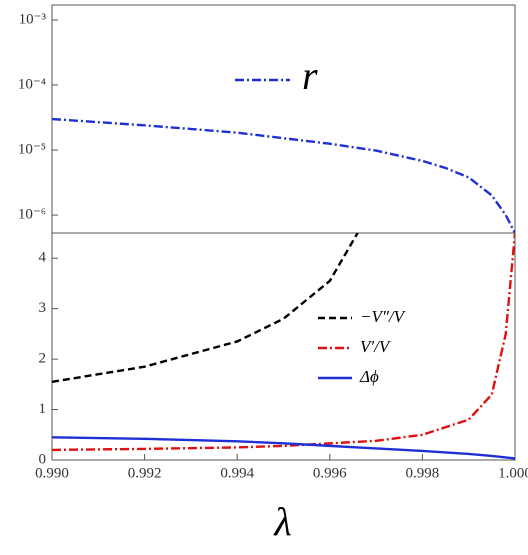 This screenshot has height=555, width=528. I want to click on legend-label: Δϕ, so click(369, 376).